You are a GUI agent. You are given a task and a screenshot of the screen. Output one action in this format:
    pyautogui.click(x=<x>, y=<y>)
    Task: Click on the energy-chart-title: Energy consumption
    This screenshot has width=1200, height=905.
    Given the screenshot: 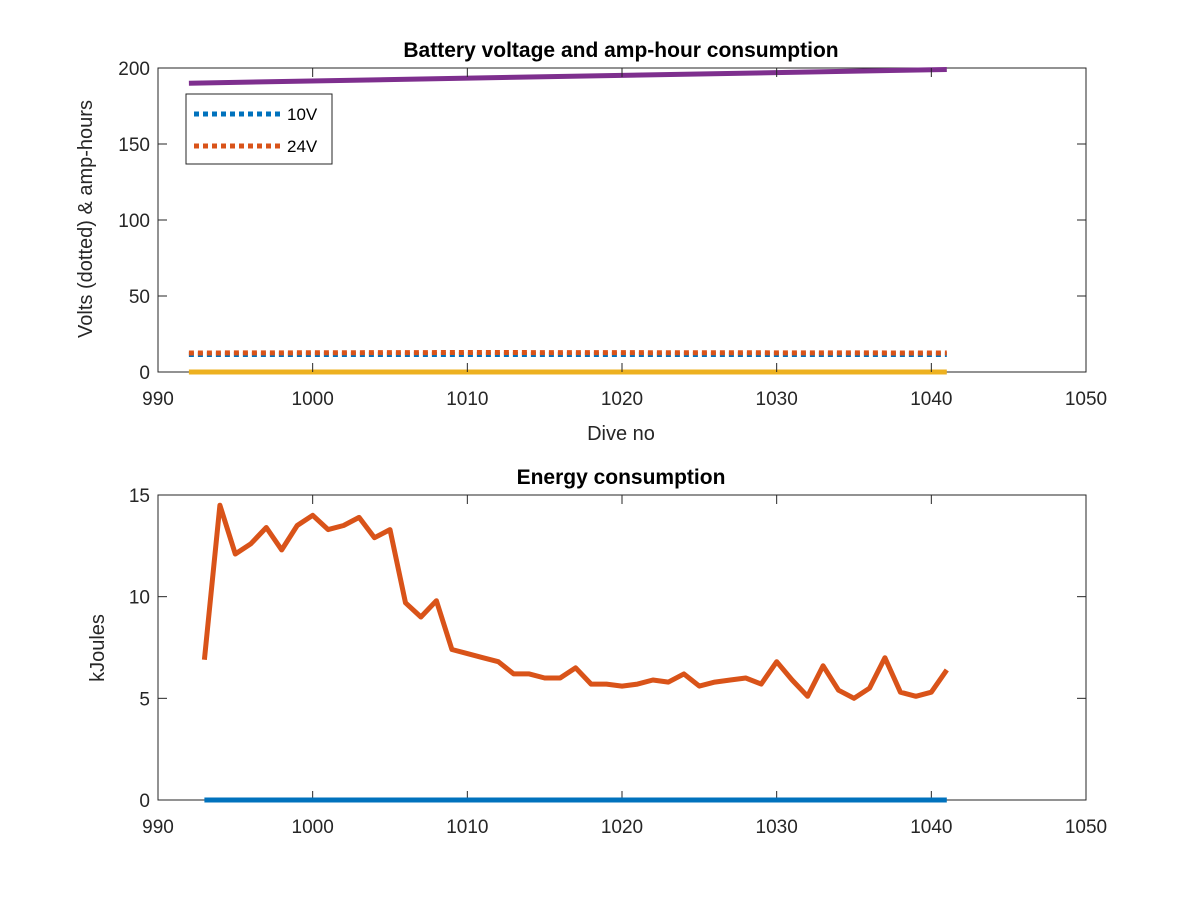 What is the action you would take?
    pyautogui.click(x=621, y=477)
    